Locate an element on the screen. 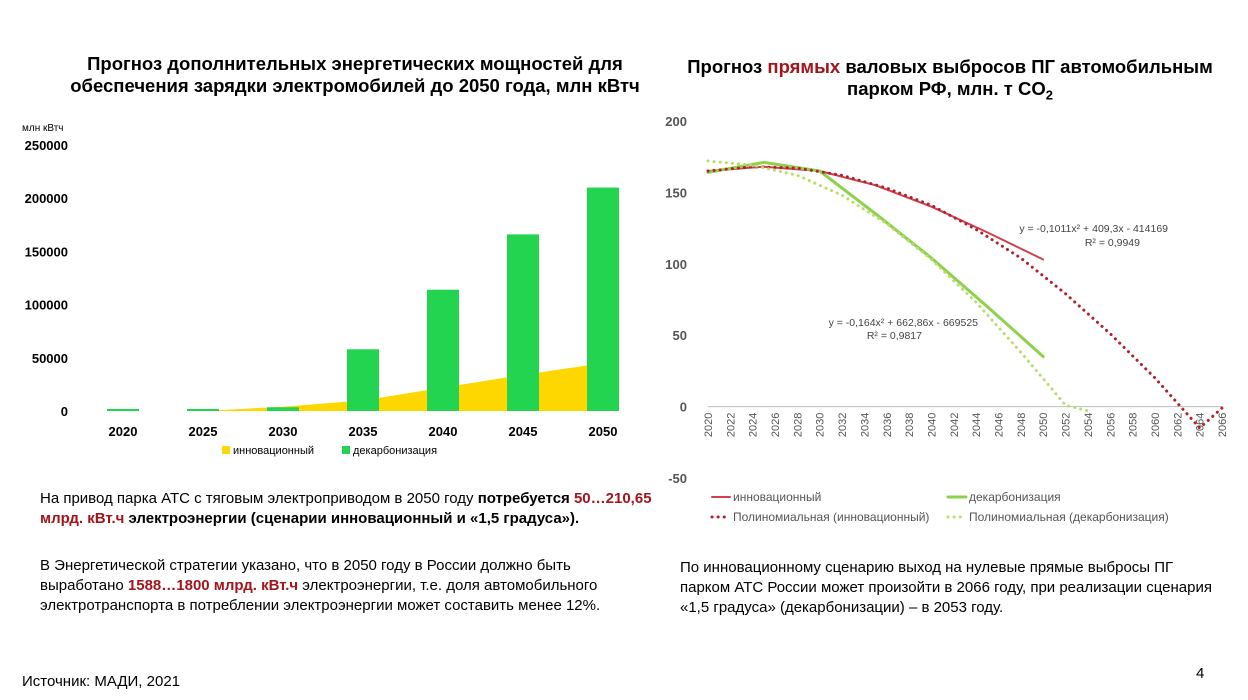 The width and height of the screenshot is (1248, 700). x-tick-label: 2046 is located at coordinates (1000, 425).